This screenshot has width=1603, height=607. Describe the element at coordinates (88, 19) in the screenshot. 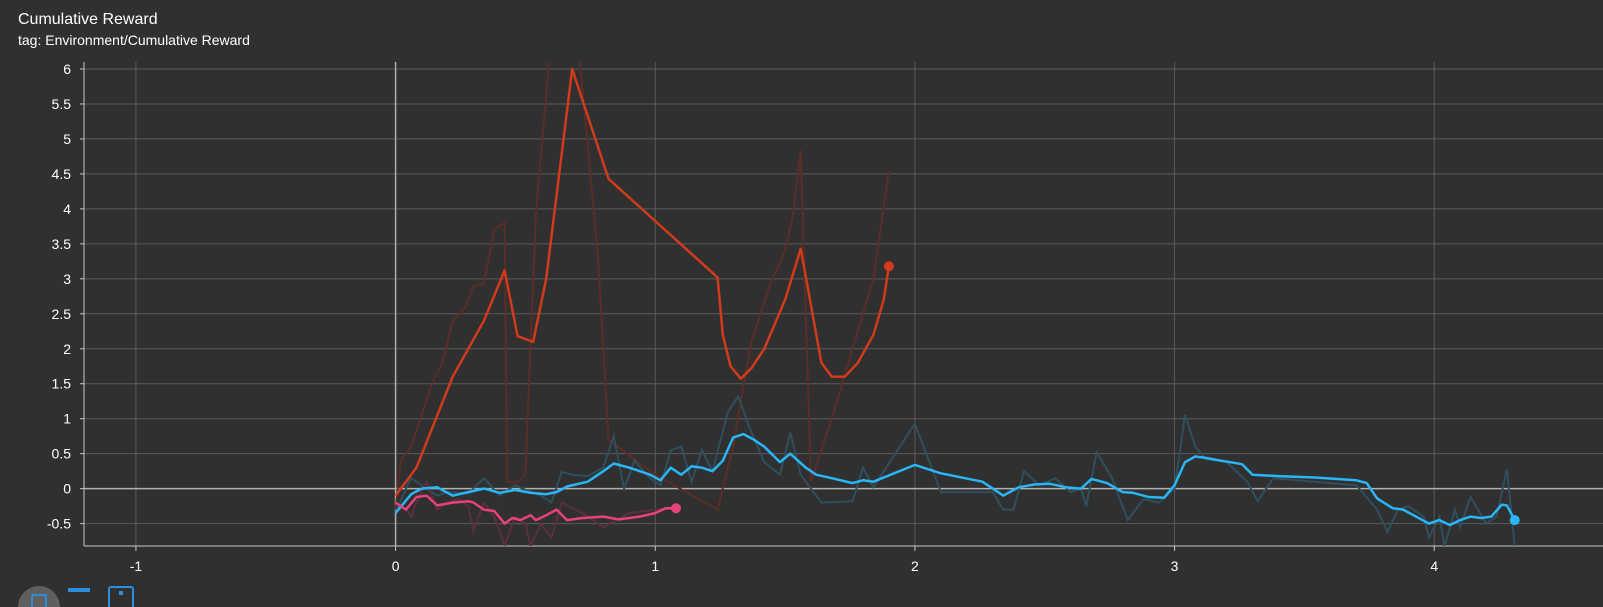

I see `chart-title: Cumulative Reward` at that location.